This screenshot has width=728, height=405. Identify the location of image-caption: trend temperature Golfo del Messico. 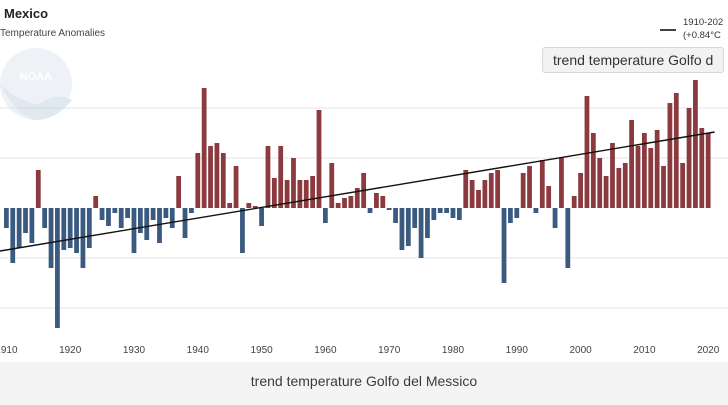
(364, 381).